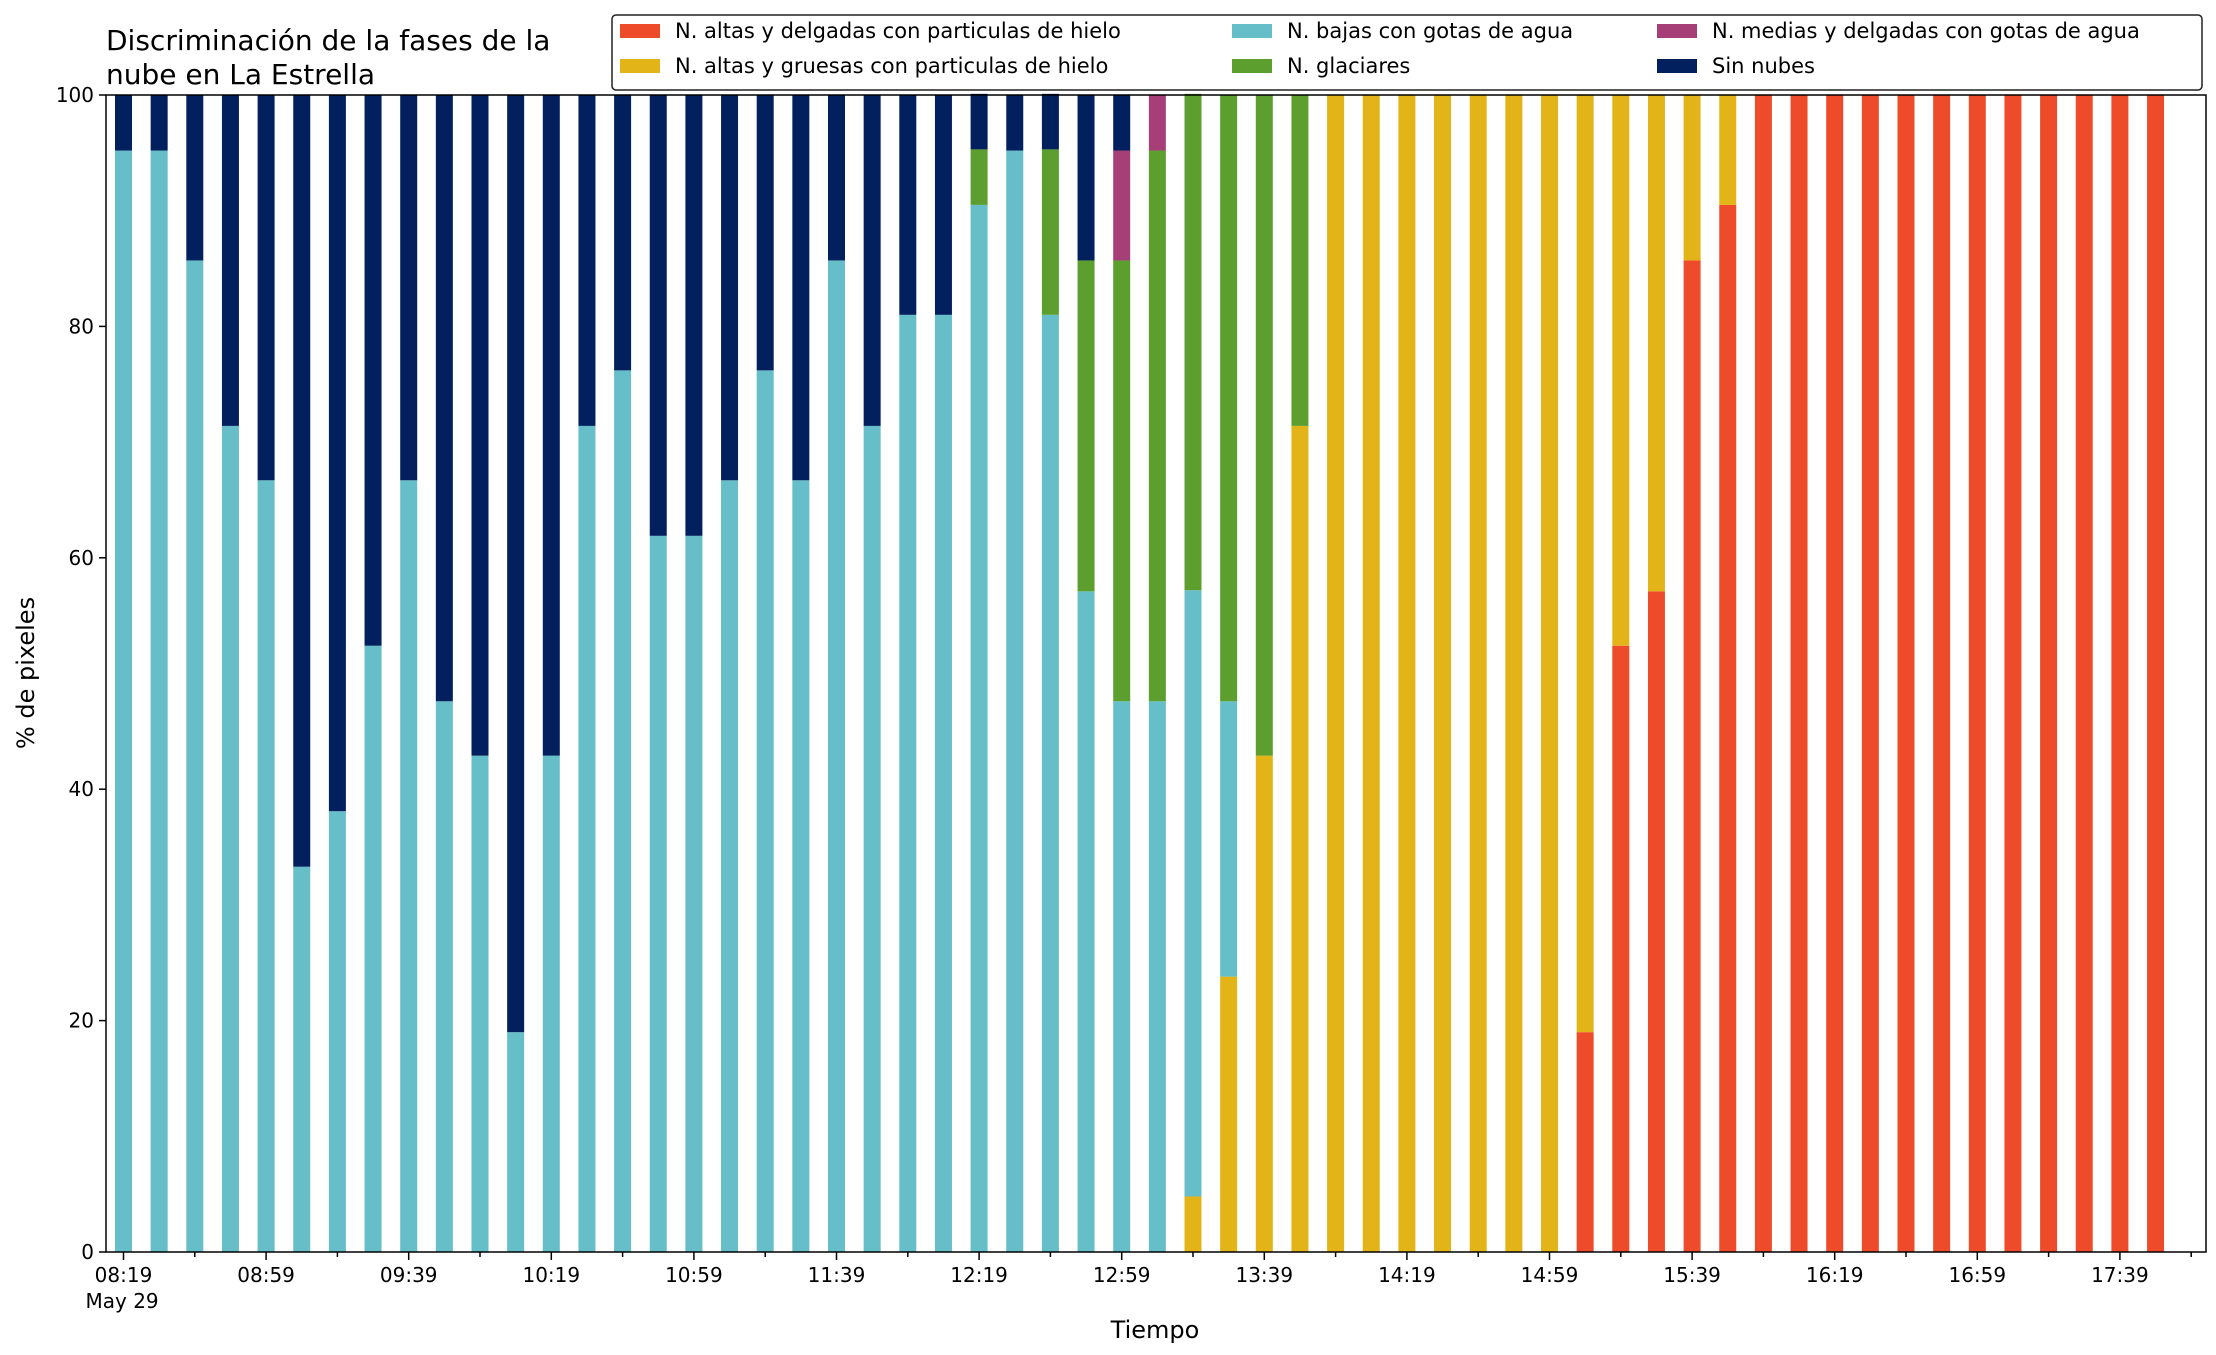  I want to click on x-tick-label-13: 16:59, so click(1977, 1275).